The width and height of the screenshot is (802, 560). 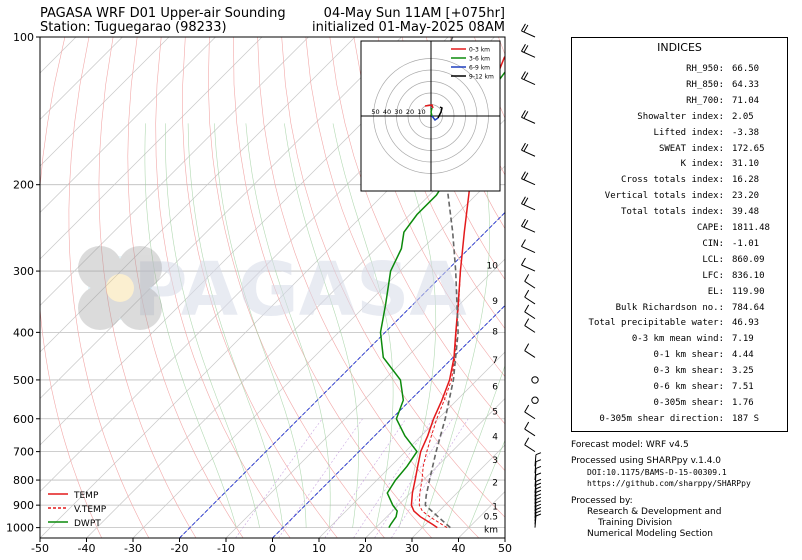 I want to click on valid-time: 04-May Sun 11AM [+075hr], so click(x=414, y=13).